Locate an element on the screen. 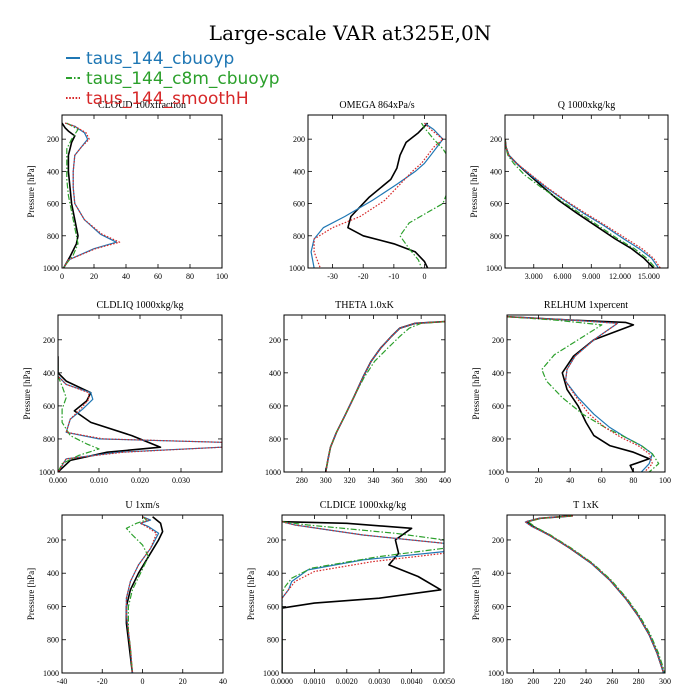  x-tick-label: 0.000 is located at coordinates (58, 480).